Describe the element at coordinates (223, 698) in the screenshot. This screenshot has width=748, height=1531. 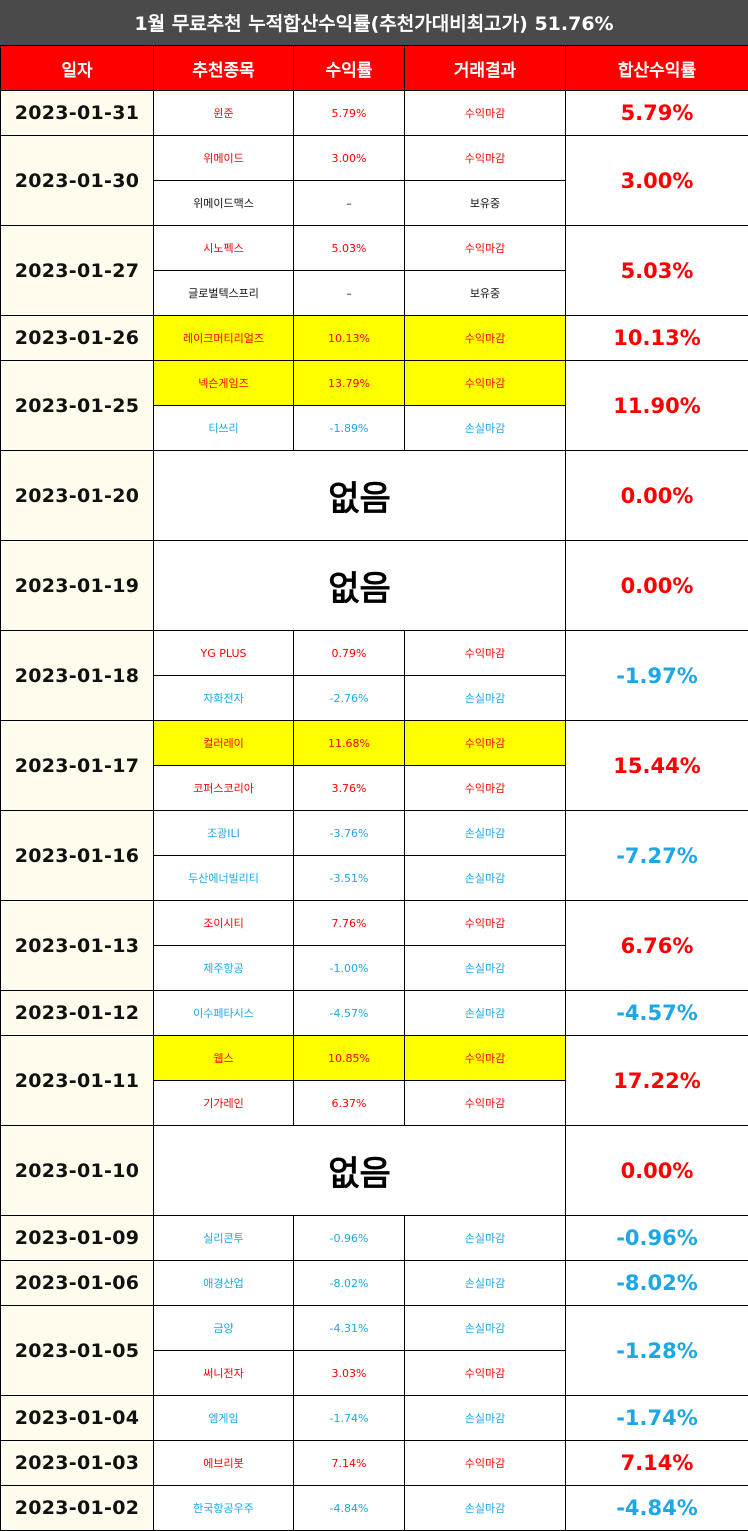
I see `stock-name-cell: 자화전자` at that location.